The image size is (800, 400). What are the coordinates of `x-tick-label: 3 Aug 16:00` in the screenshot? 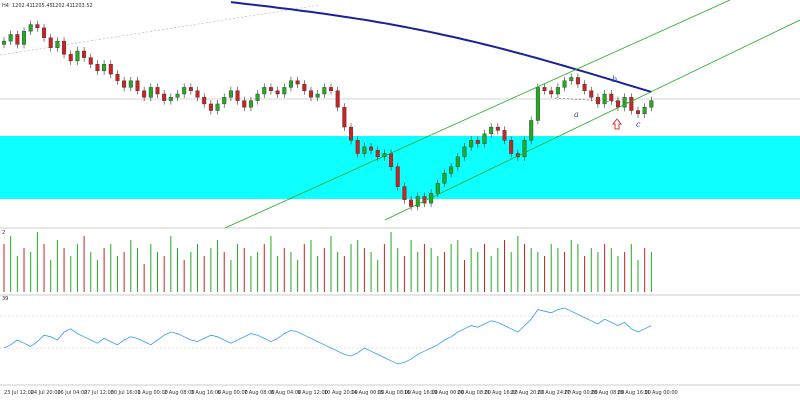 It's located at (206, 393).